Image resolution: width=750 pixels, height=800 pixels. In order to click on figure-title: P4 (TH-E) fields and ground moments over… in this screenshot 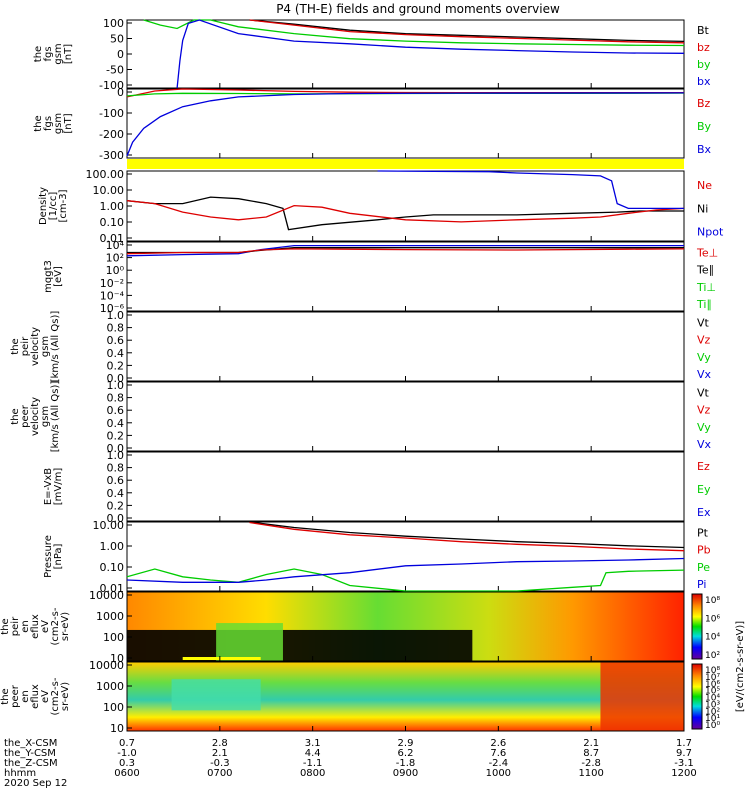, I will do `click(418, 9)`.